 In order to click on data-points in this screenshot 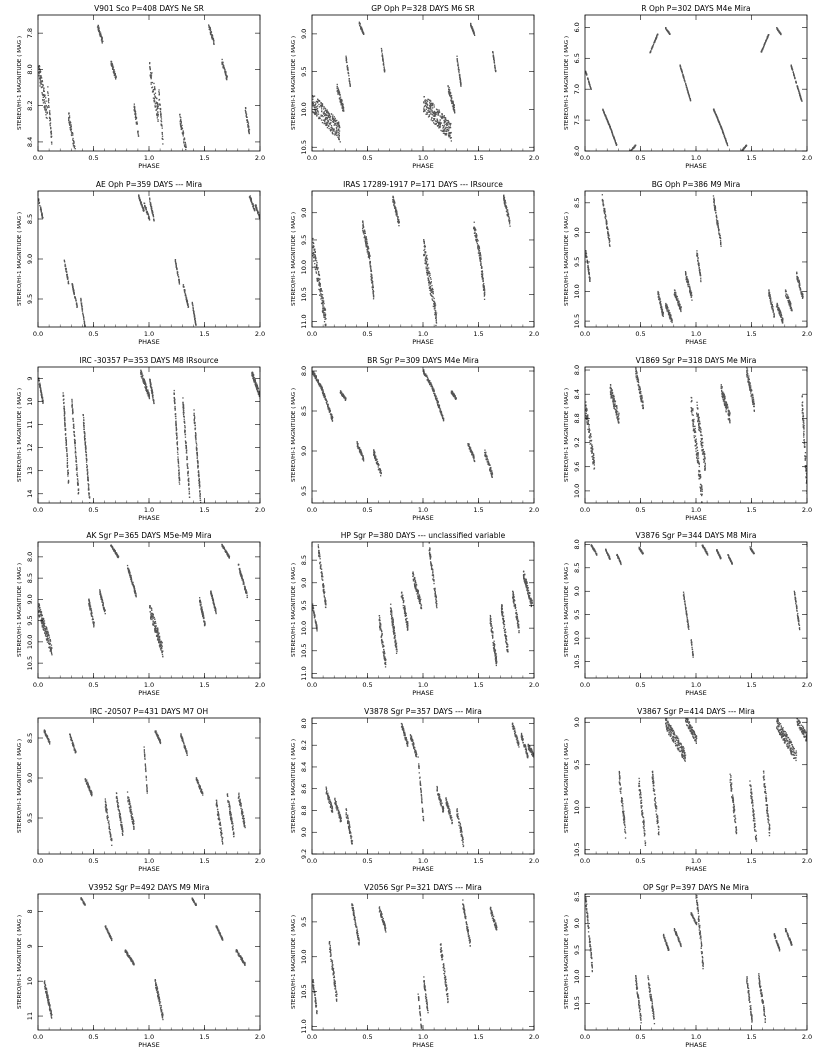, I will do `click(149, 436)`.